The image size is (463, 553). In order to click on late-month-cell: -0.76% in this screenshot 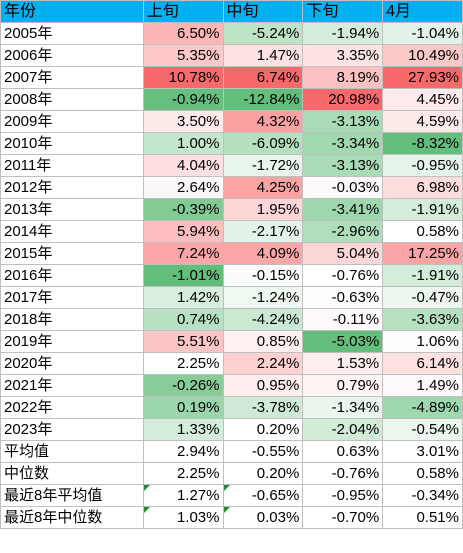, I will do `click(343, 275)`.